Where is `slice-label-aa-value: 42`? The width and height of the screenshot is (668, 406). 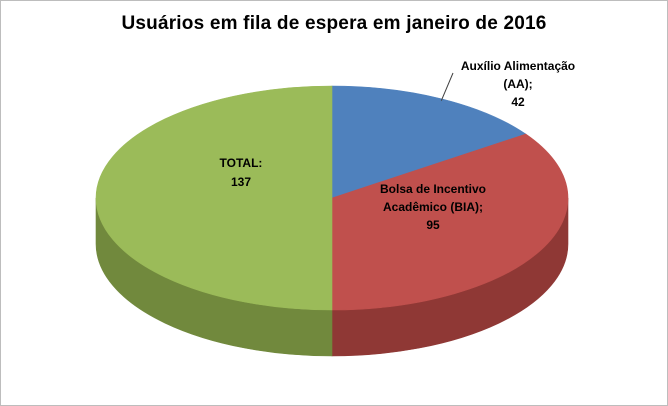 slice-label-aa-value: 42 is located at coordinates (518, 102).